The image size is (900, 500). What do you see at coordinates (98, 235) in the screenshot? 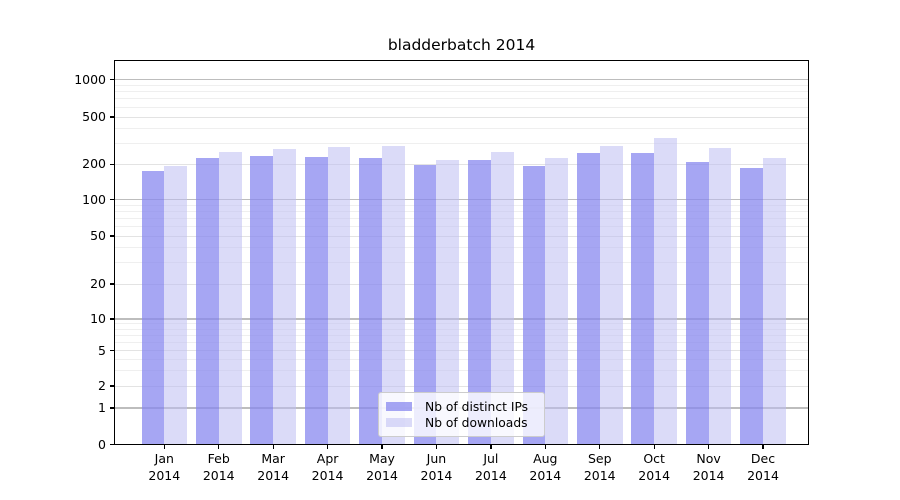
I see `y-tick-label-50: 50` at bounding box center [98, 235].